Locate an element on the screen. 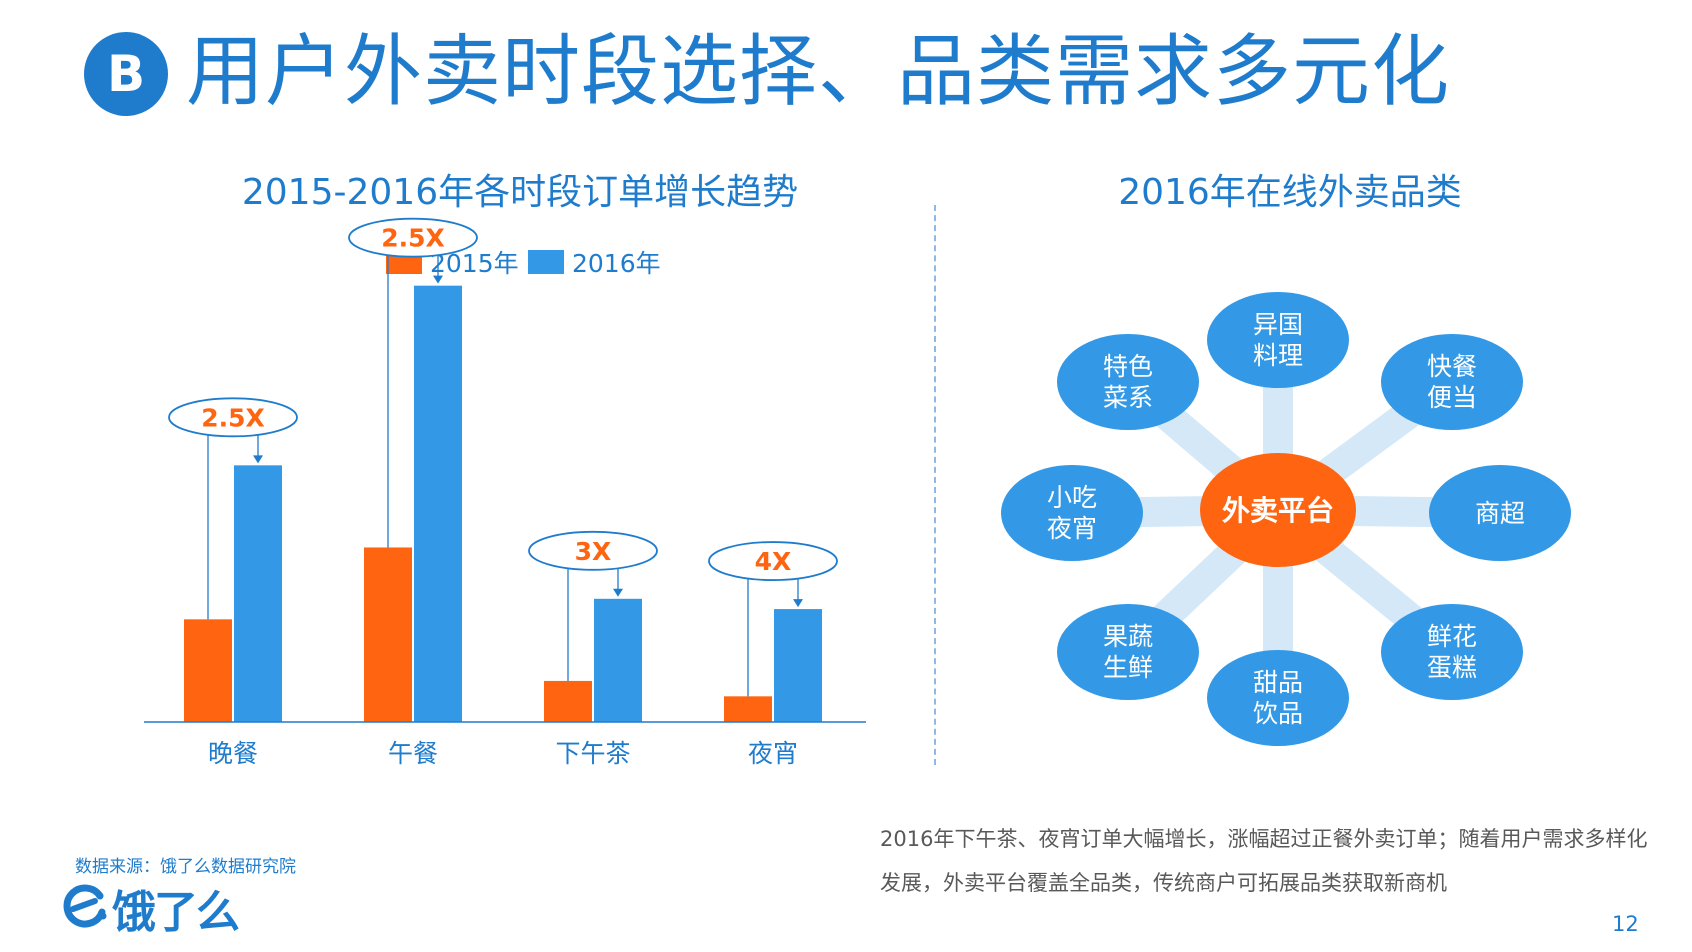 Image resolution: width=1692 pixels, height=952 pixels. category-node-label: 菜系 is located at coordinates (1127, 397).